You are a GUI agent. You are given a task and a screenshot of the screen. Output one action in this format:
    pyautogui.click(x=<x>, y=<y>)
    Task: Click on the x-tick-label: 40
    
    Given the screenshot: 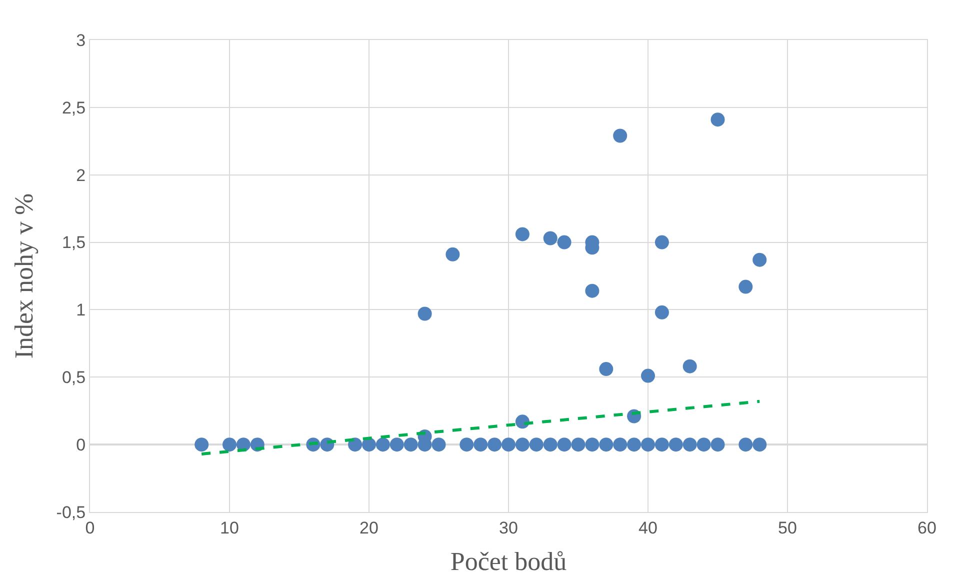 What is the action you would take?
    pyautogui.click(x=648, y=528)
    